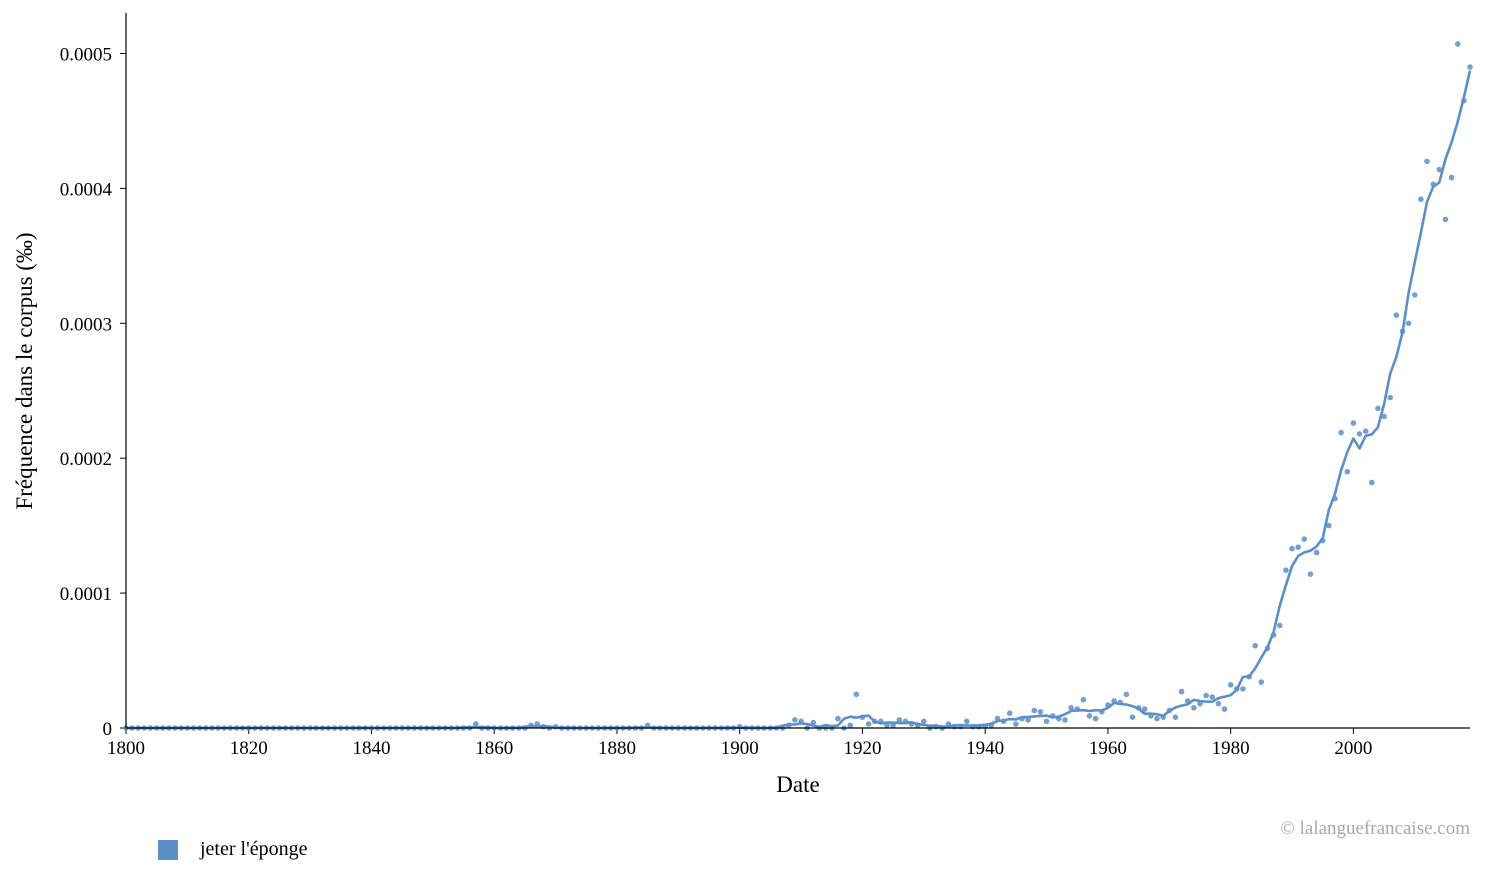  I want to click on y-axis-ticks: 0 0.0001 0.0002 0.0003 0.0004 0.0005, so click(93, 392).